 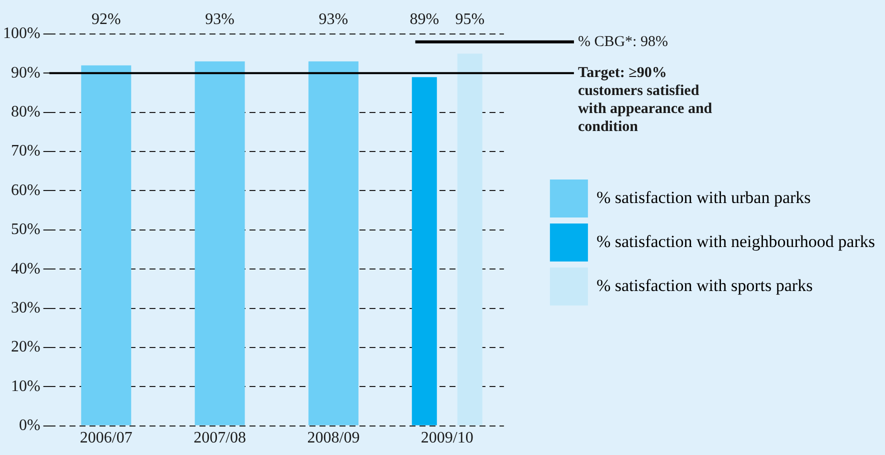 I want to click on x-tick-label: 2008/09, so click(x=333, y=438).